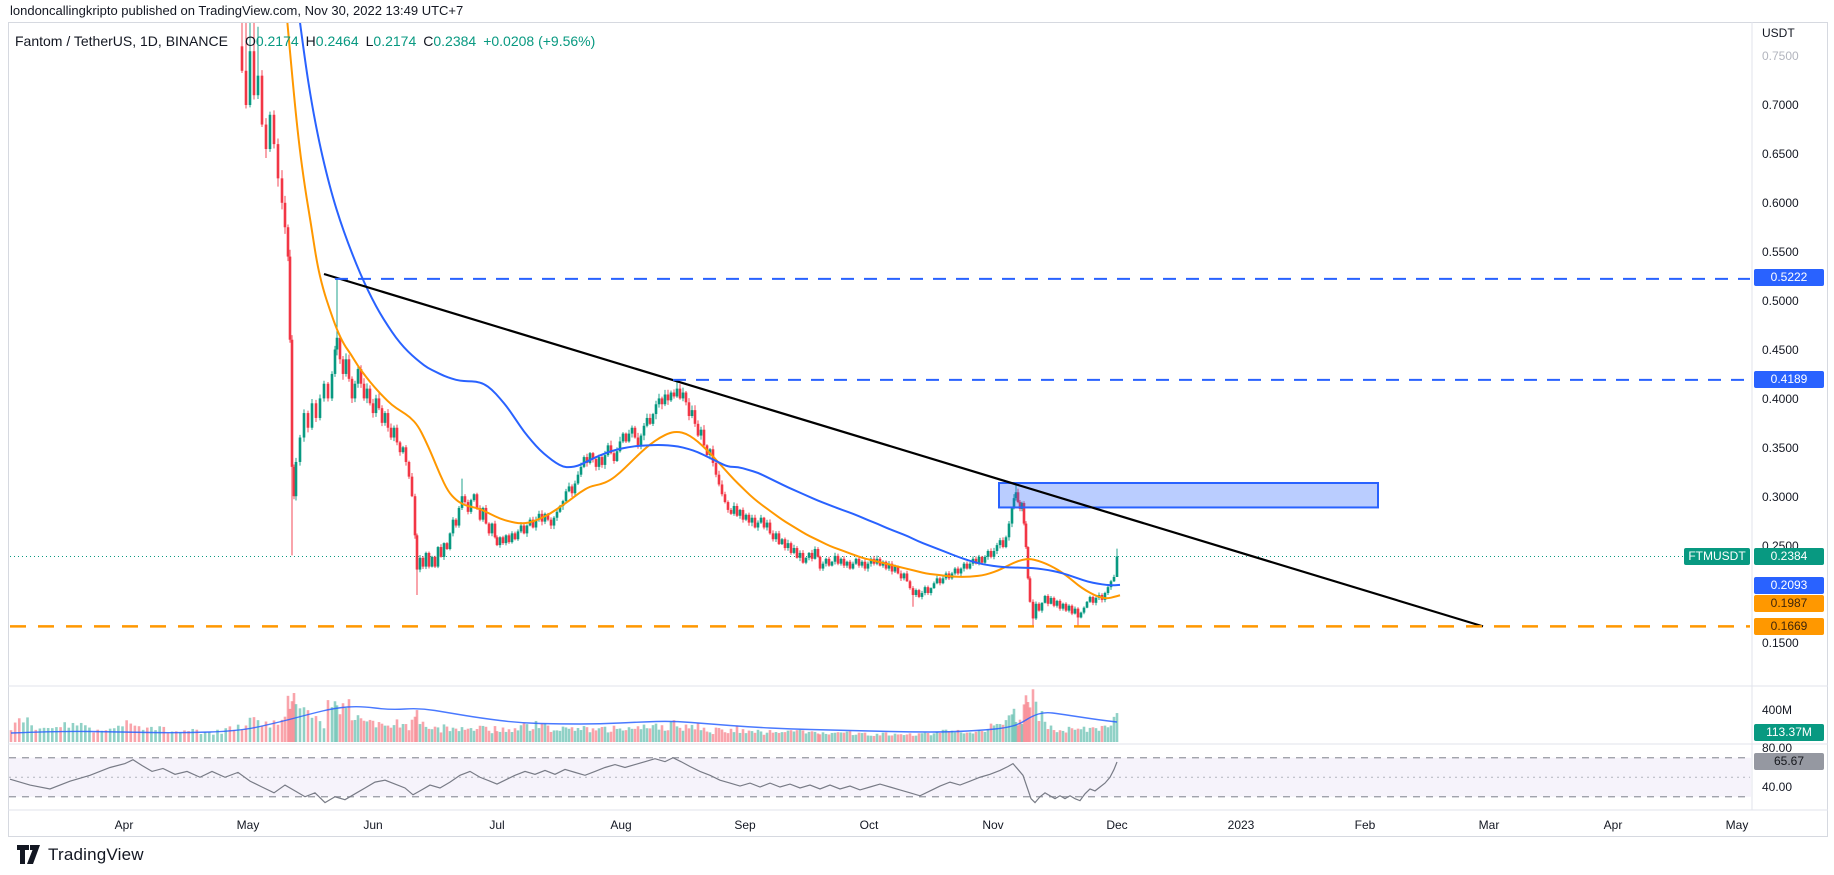 Image resolution: width=1834 pixels, height=875 pixels. What do you see at coordinates (1789, 556) in the screenshot?
I see `last-price-badge: 0.2384` at bounding box center [1789, 556].